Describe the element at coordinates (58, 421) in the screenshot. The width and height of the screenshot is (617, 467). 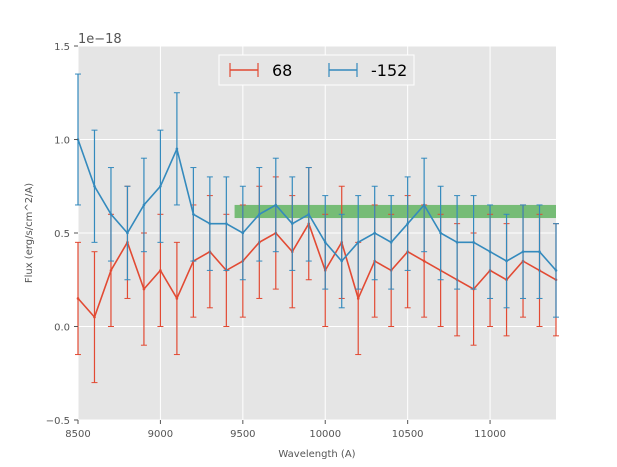
I see `y-tick-label: −0.5` at that location.